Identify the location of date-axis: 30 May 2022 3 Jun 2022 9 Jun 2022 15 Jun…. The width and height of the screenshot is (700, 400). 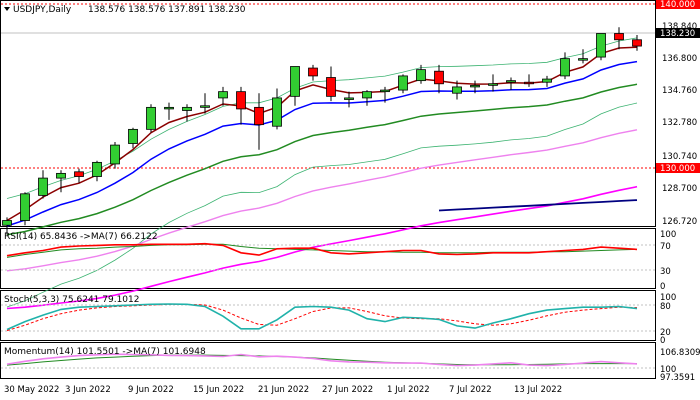
(283, 390).